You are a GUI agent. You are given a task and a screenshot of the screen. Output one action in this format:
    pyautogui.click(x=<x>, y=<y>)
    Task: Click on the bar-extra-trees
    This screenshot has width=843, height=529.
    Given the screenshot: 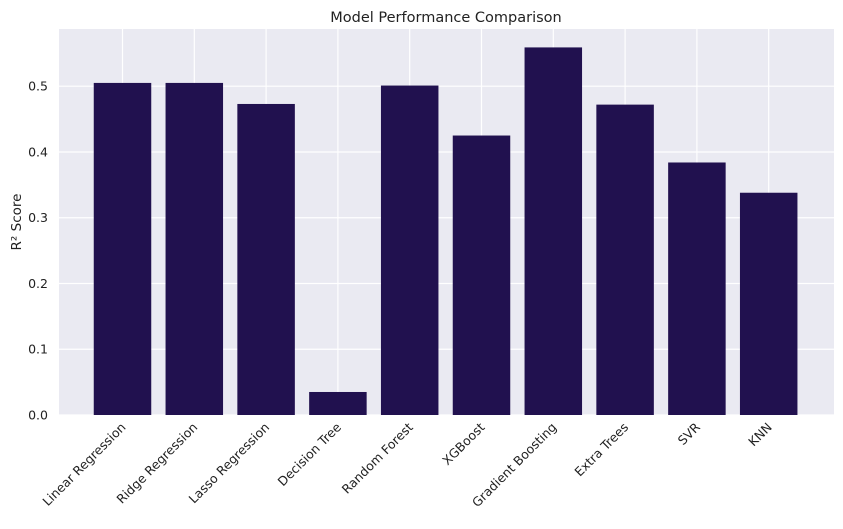 What is the action you would take?
    pyautogui.click(x=625, y=260)
    